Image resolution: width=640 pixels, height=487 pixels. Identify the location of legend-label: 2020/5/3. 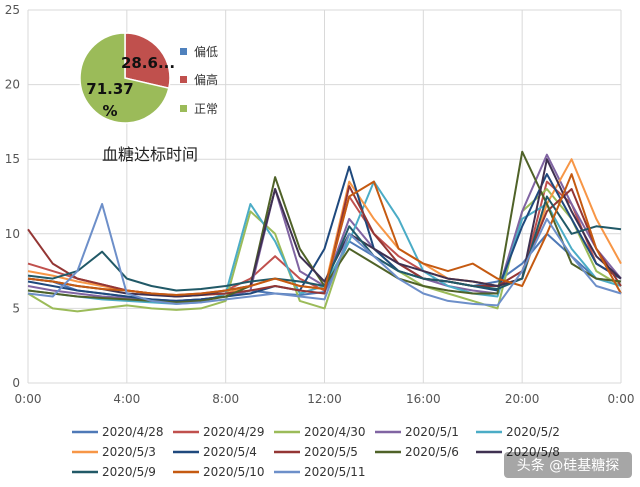
(129, 452).